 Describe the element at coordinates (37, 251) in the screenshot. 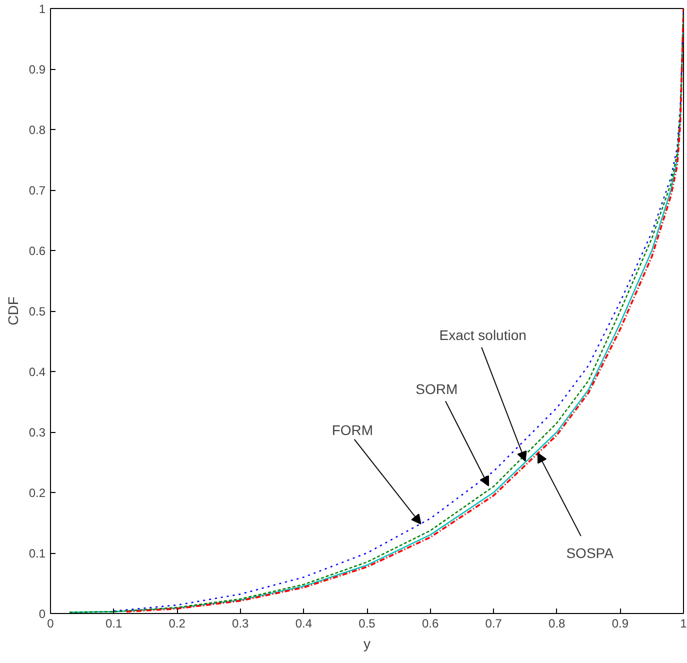

I see `y-tick-label: 0.6` at that location.